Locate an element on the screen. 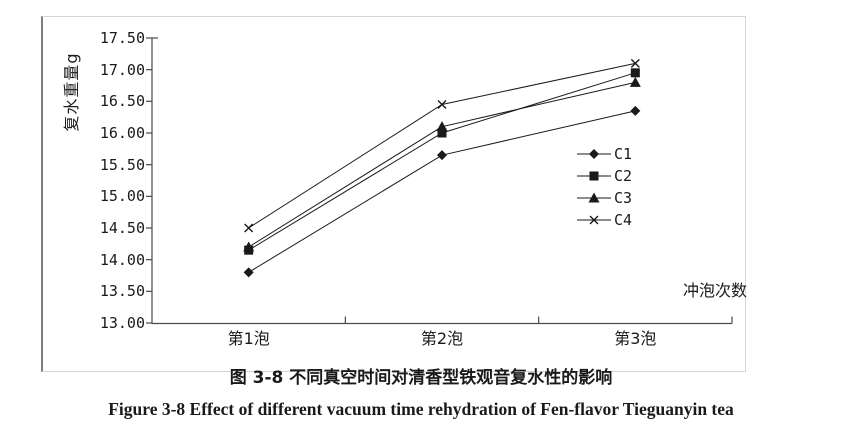 This screenshot has height=437, width=842. legend-diamond-icon is located at coordinates (594, 154).